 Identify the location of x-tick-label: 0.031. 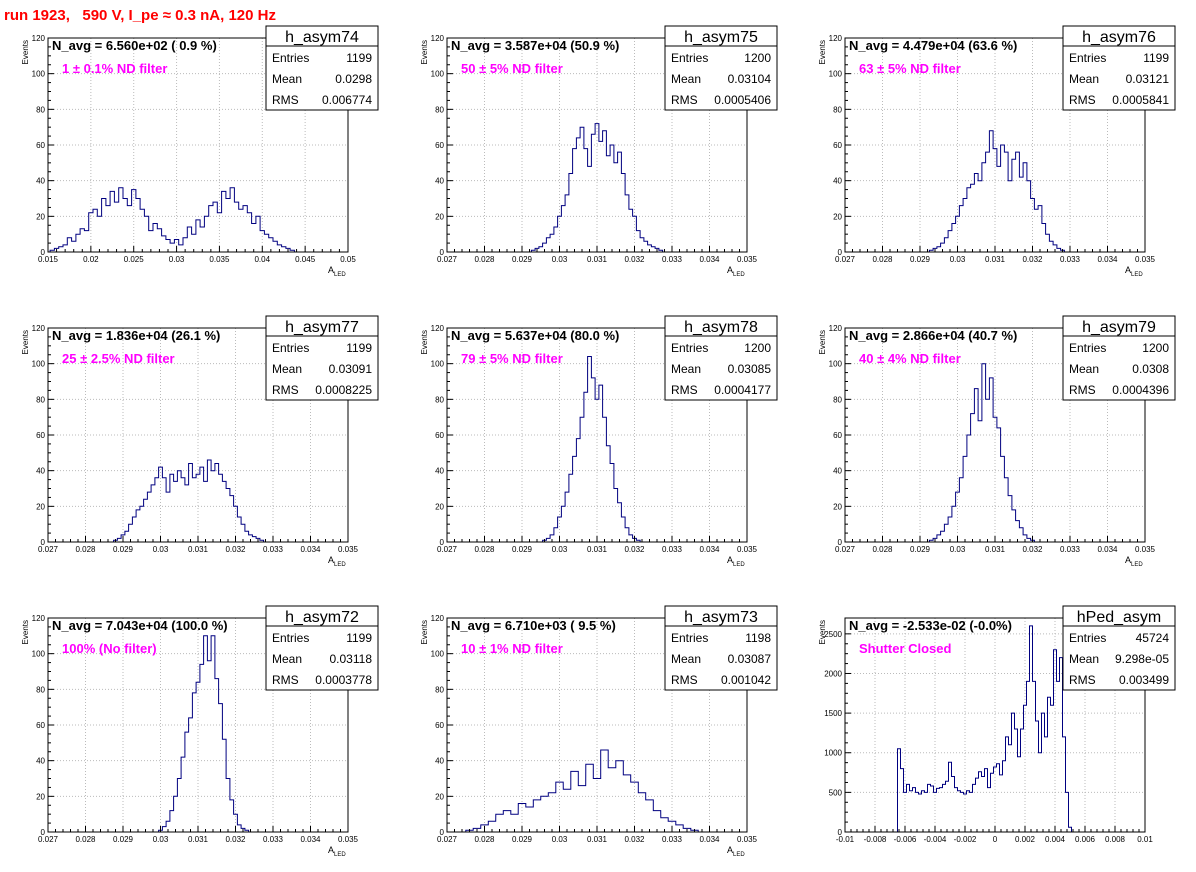
(198, 839).